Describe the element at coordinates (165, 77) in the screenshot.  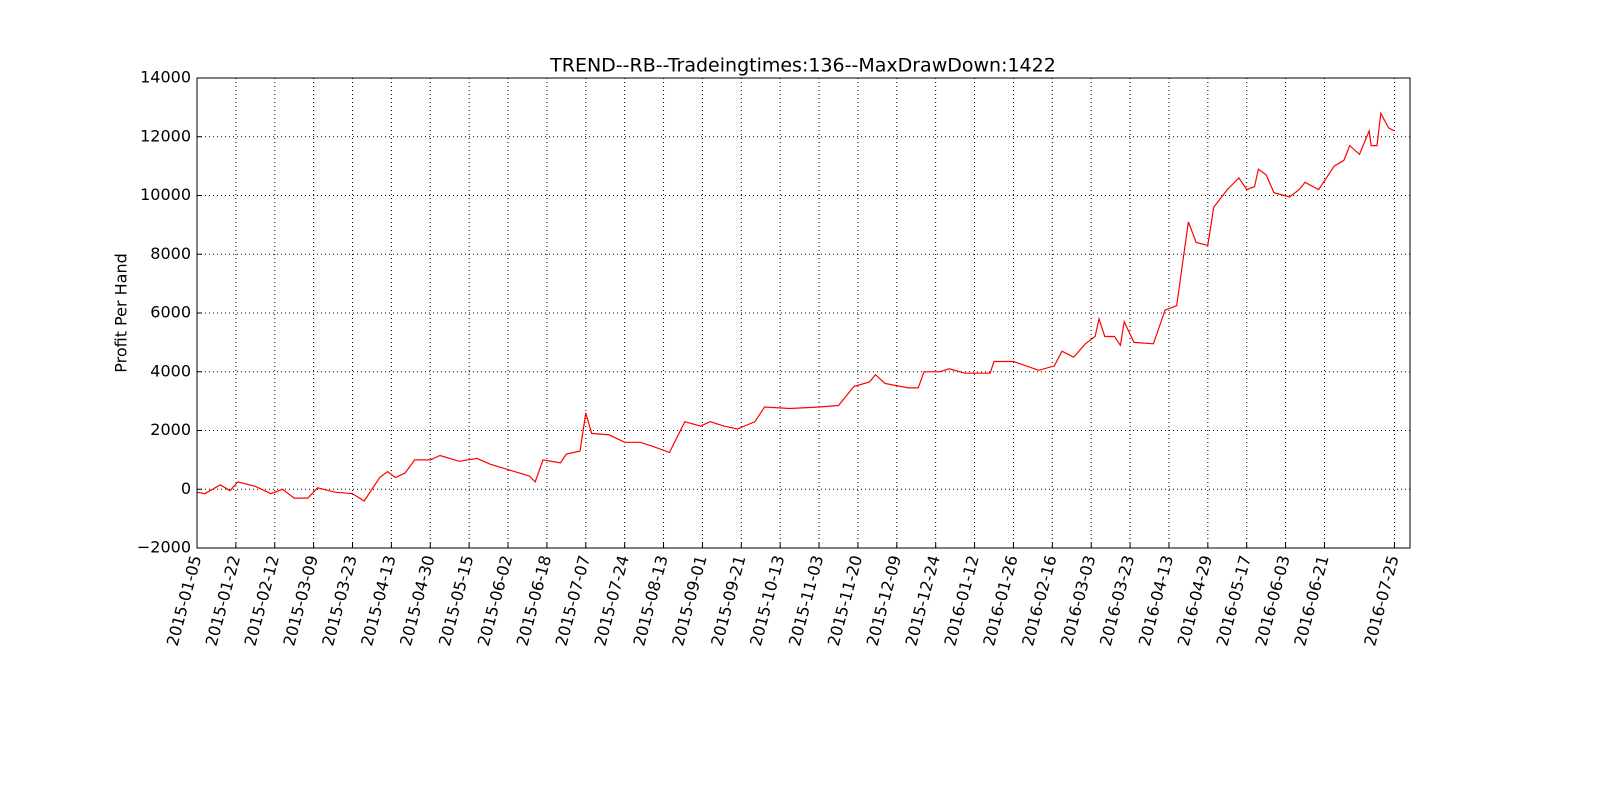
I see `y-tick-label: 14000` at that location.